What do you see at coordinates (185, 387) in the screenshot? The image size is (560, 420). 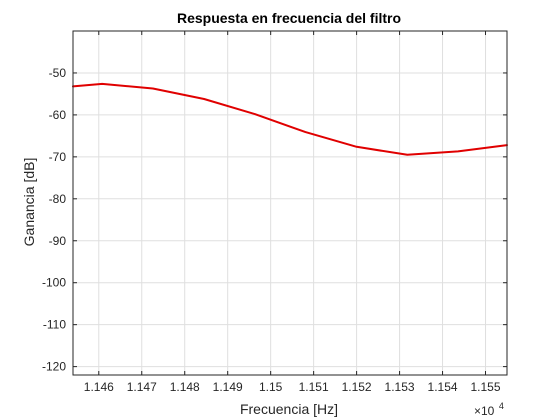 I see `x-tick-label: 1.148` at bounding box center [185, 387].